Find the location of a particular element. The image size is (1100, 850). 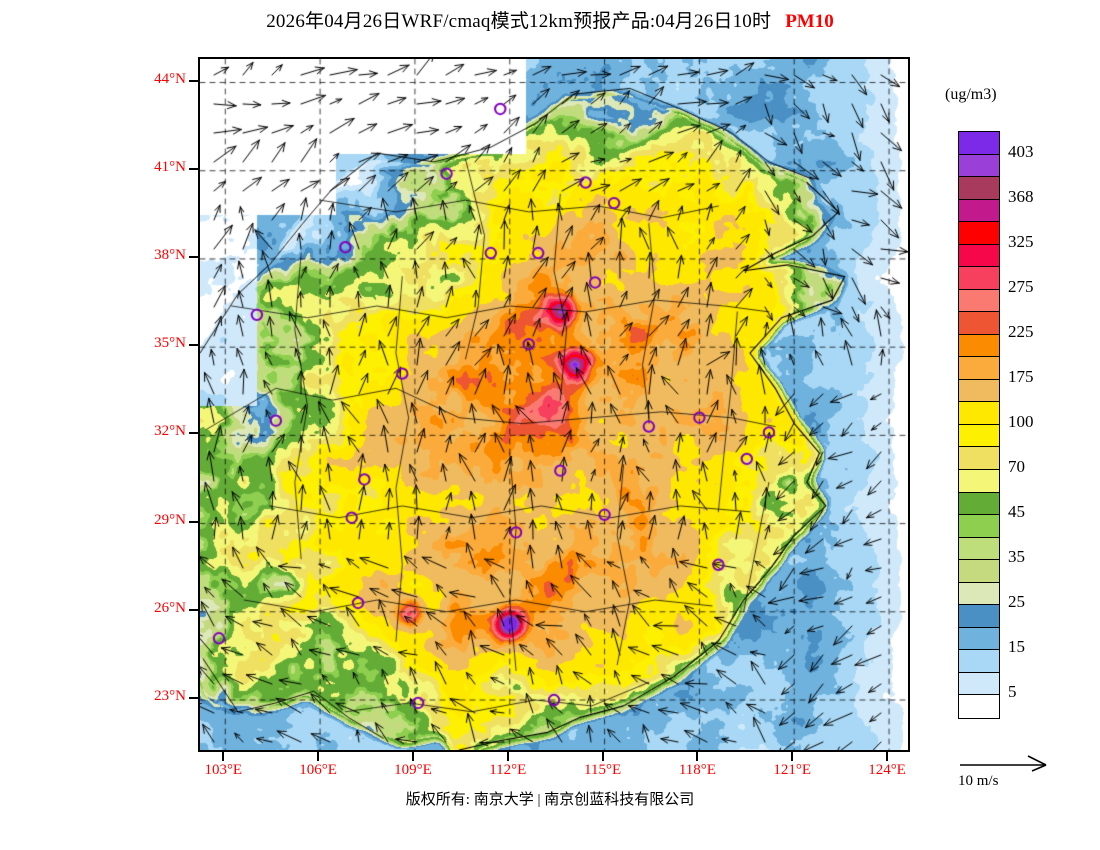

lon-tick-118: 118°E is located at coordinates (697, 770).